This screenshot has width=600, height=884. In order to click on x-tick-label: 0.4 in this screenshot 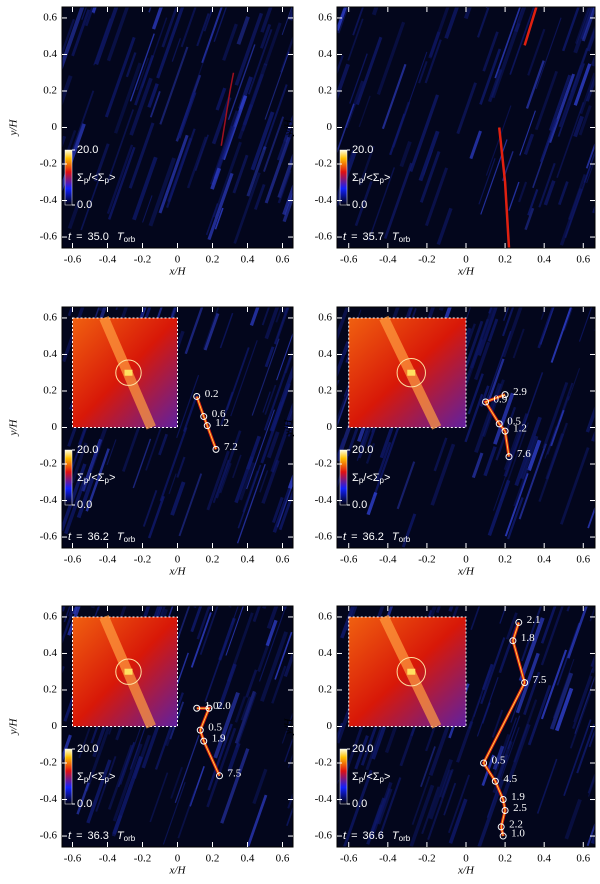, I will do `click(544, 560)`.